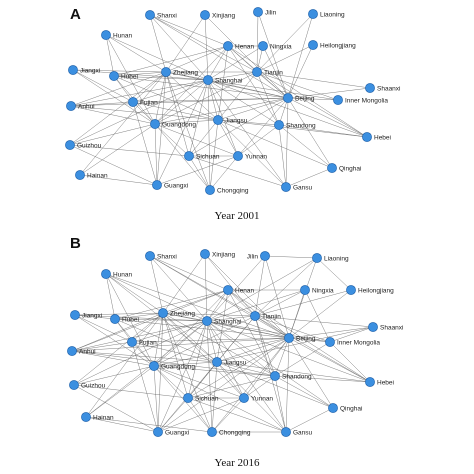  I want to click on edge-guangdong-sichuan, so click(171, 382).